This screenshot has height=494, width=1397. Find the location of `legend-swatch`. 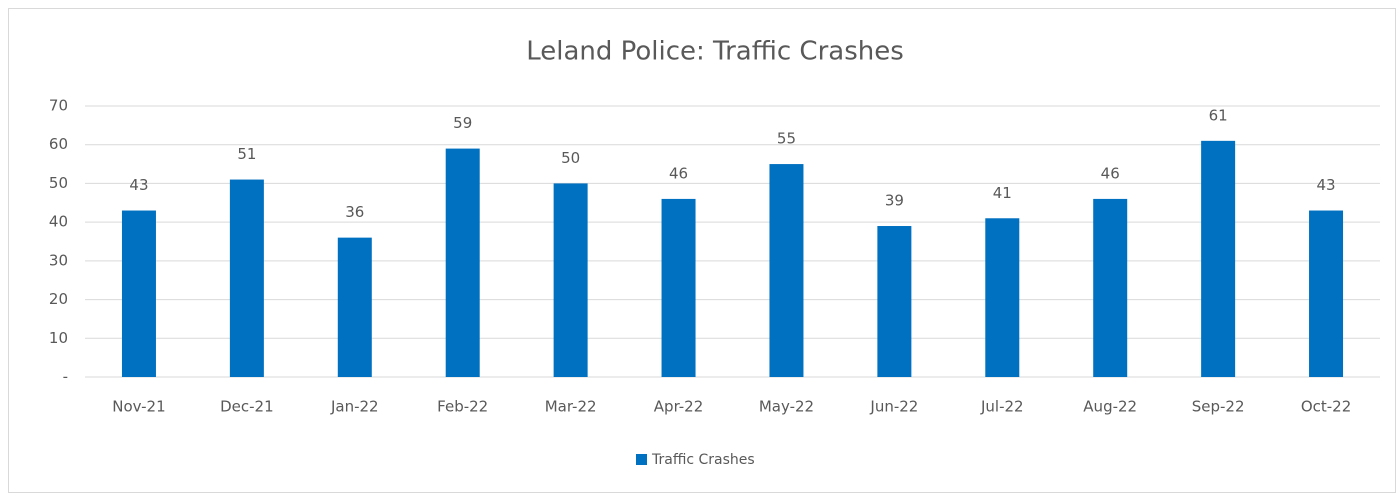

legend-swatch is located at coordinates (641, 459).